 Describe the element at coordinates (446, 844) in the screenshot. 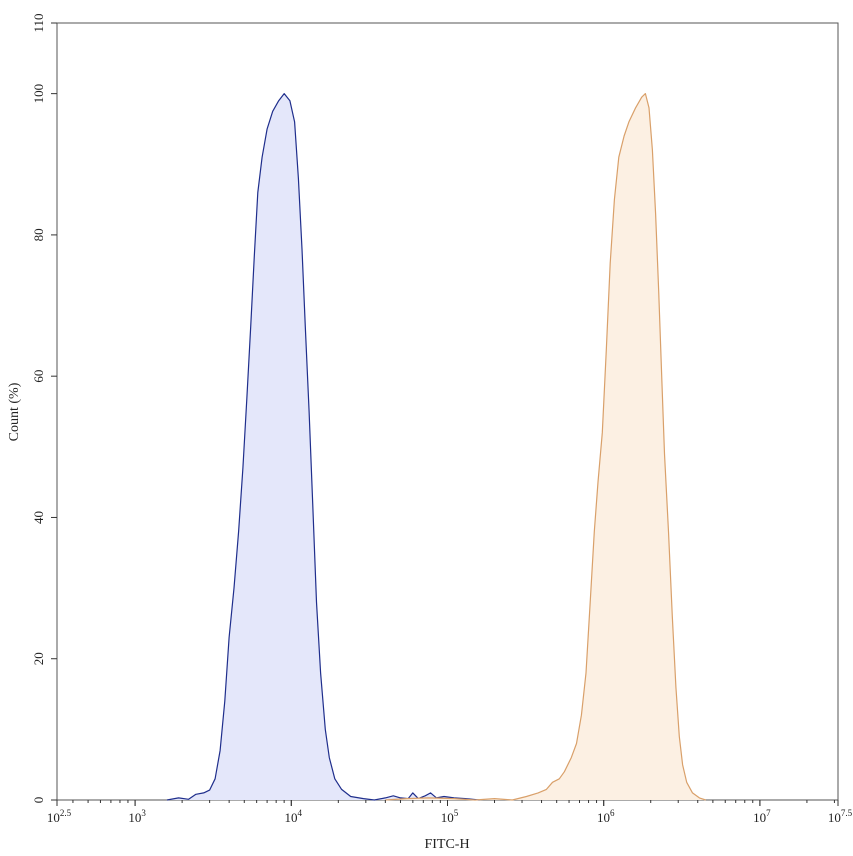

I see `x-axis-title: FITC-H` at that location.